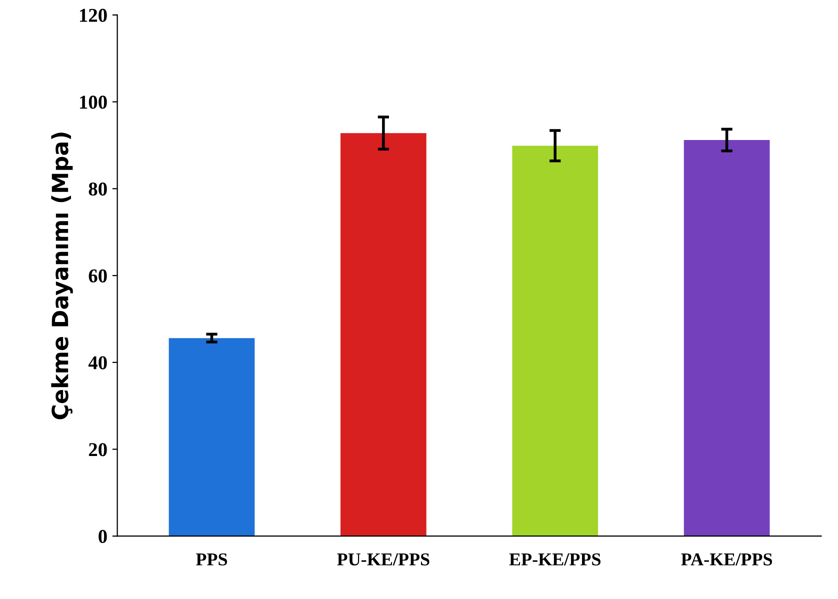  Describe the element at coordinates (93, 15) in the screenshot. I see `y-tick-label: 120` at that location.